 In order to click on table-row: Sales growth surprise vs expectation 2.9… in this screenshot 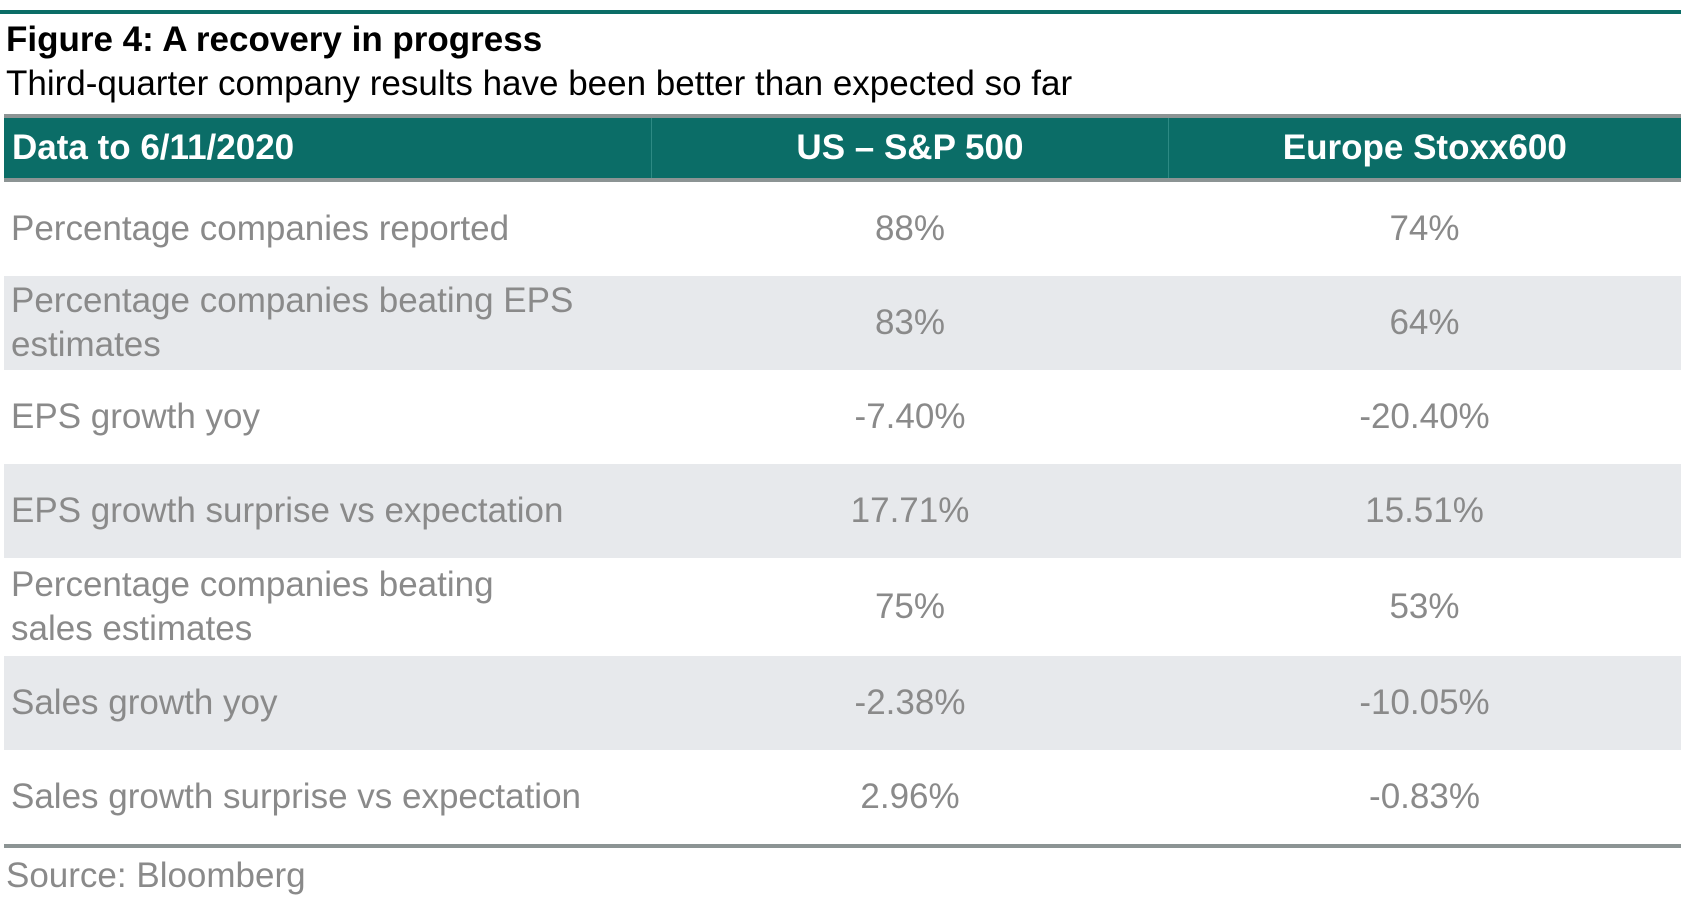, I will do `click(842, 797)`.